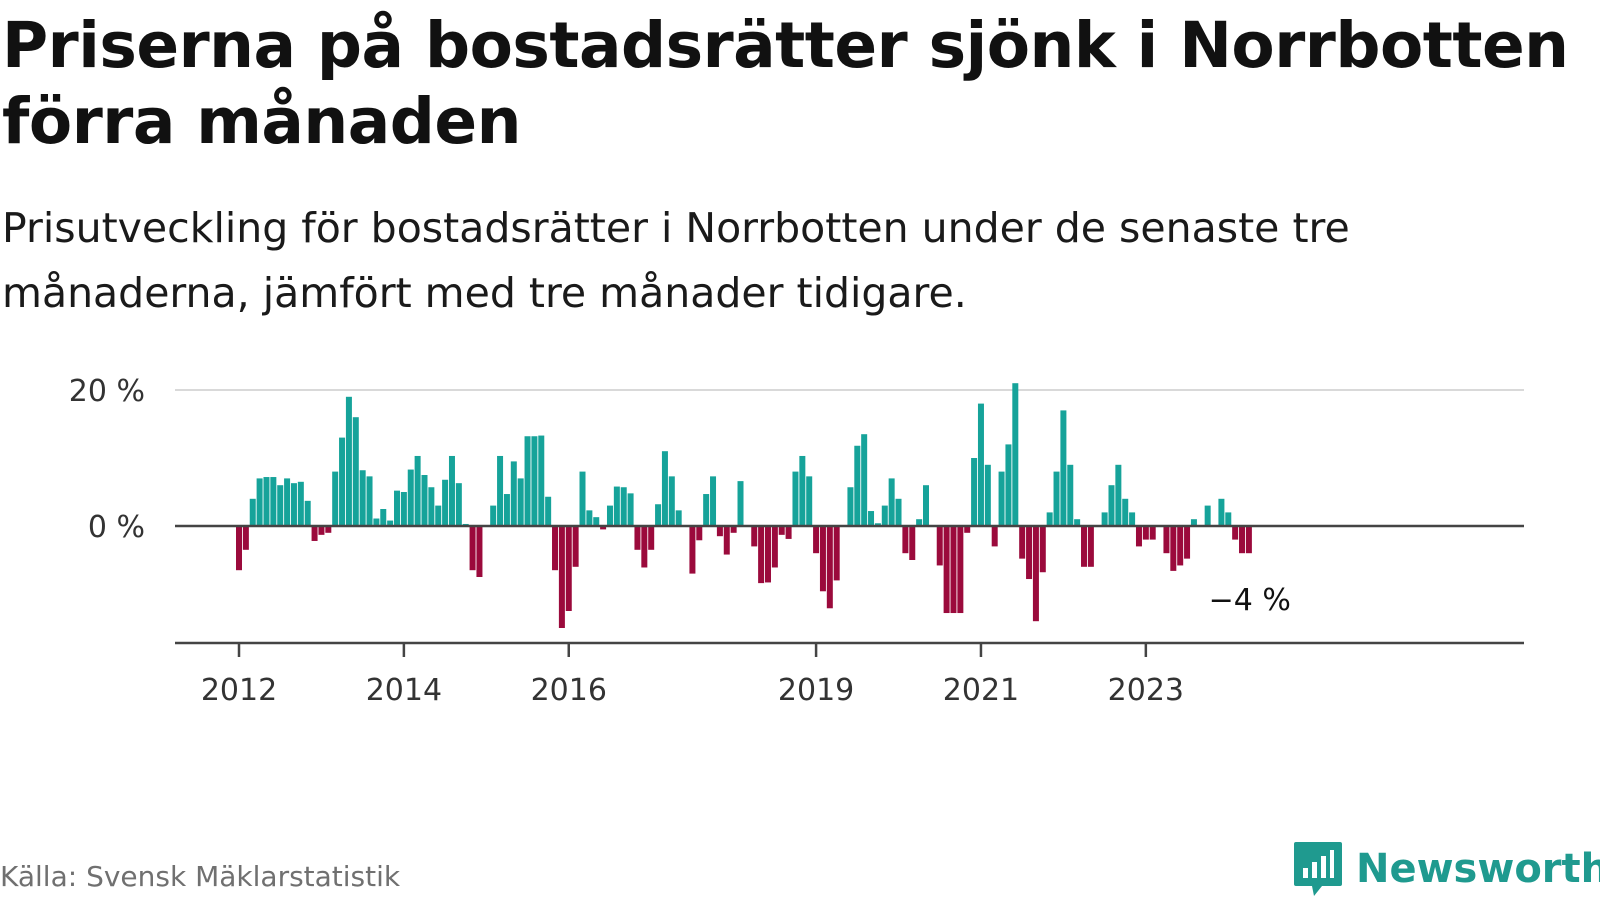  I want to click on y-tick-label: 0 %, so click(116, 527).